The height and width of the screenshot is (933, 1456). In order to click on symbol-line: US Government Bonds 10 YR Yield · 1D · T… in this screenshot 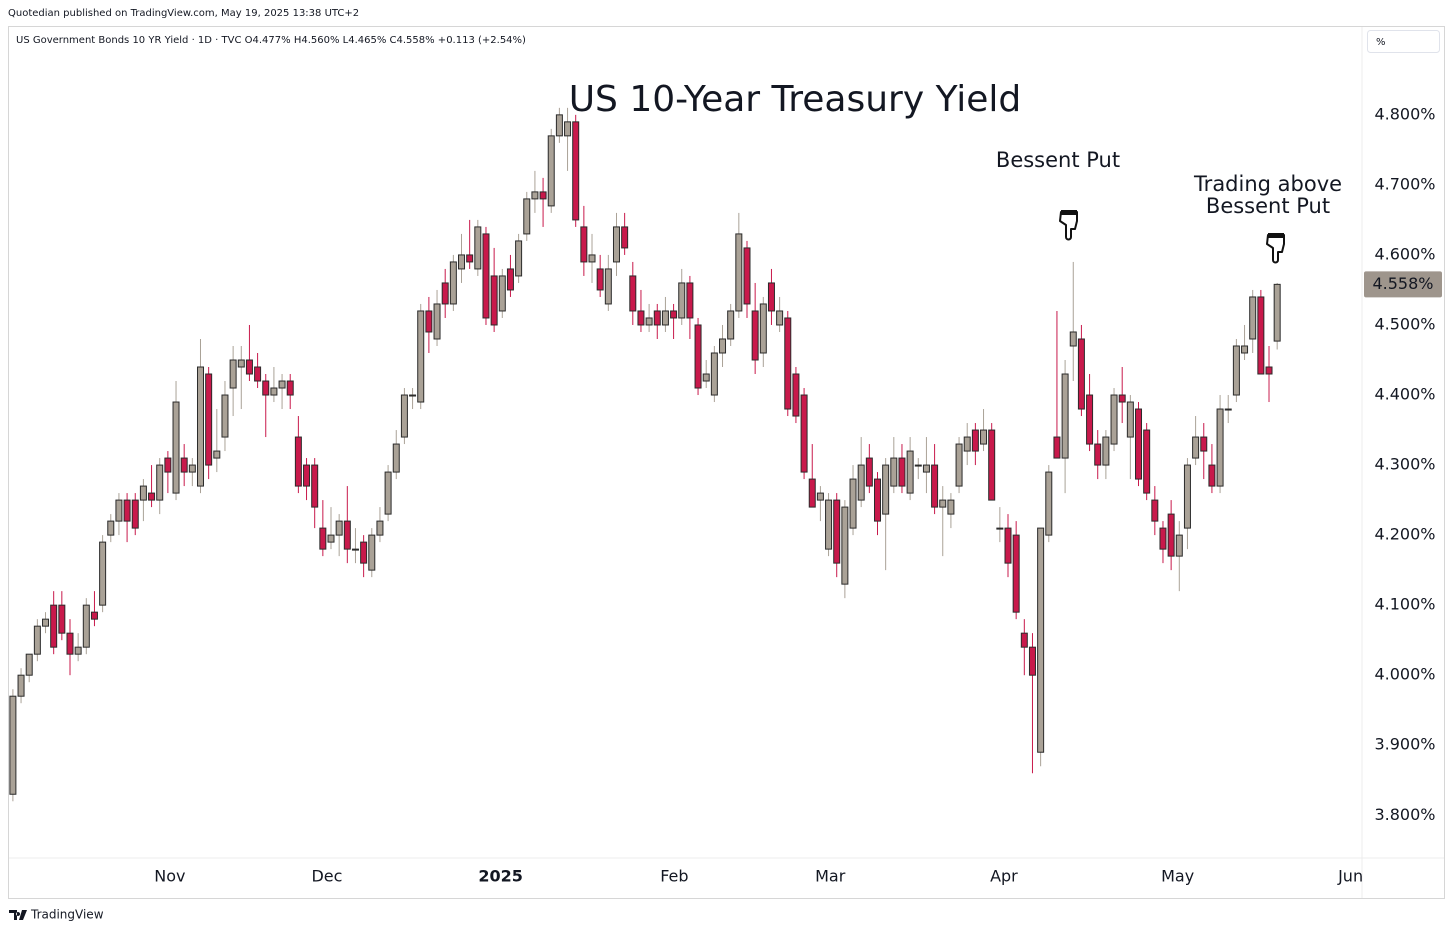, I will do `click(271, 40)`.